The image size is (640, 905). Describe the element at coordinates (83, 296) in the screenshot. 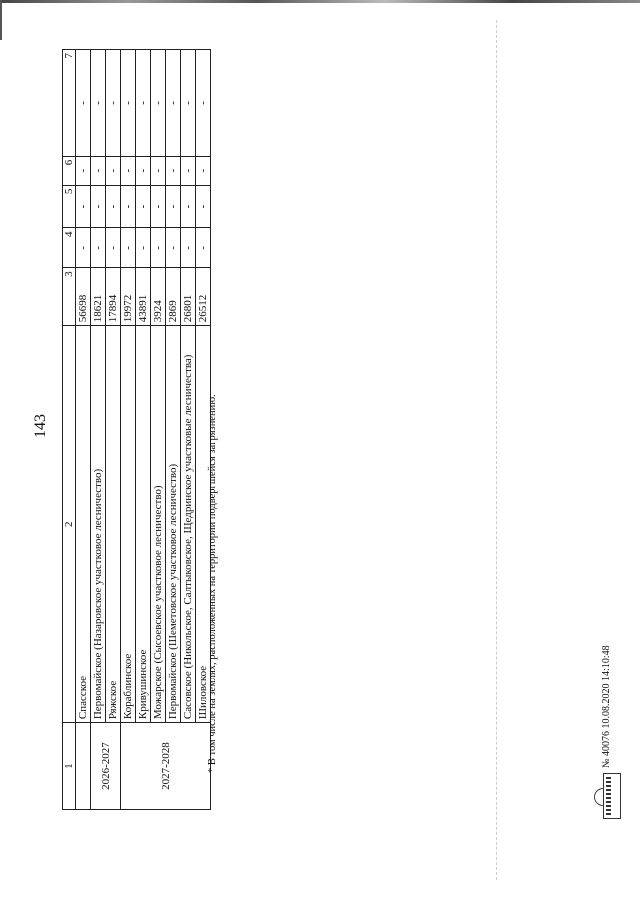

I see `value-cell: 56698` at that location.